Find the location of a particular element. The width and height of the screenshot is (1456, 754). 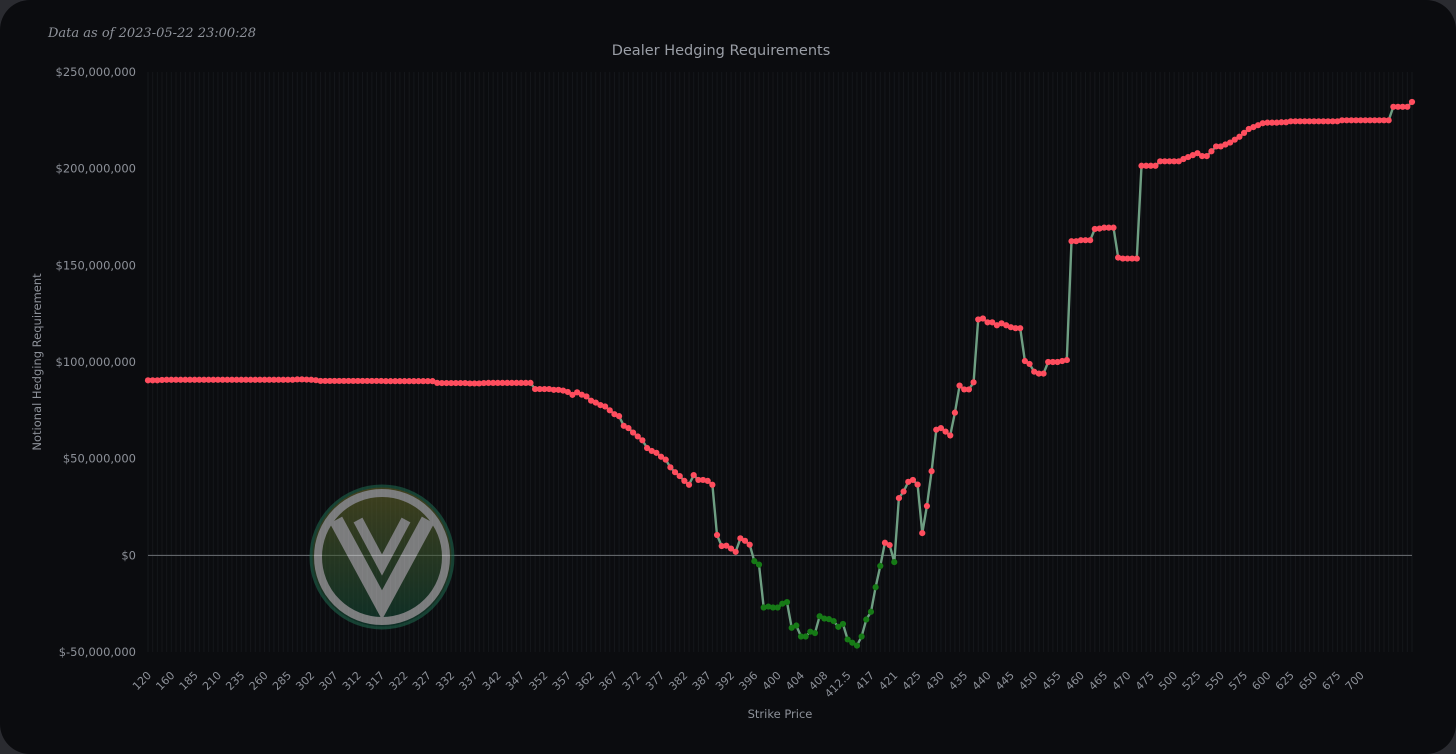

x-tick-label: 160 is located at coordinates (165, 681).